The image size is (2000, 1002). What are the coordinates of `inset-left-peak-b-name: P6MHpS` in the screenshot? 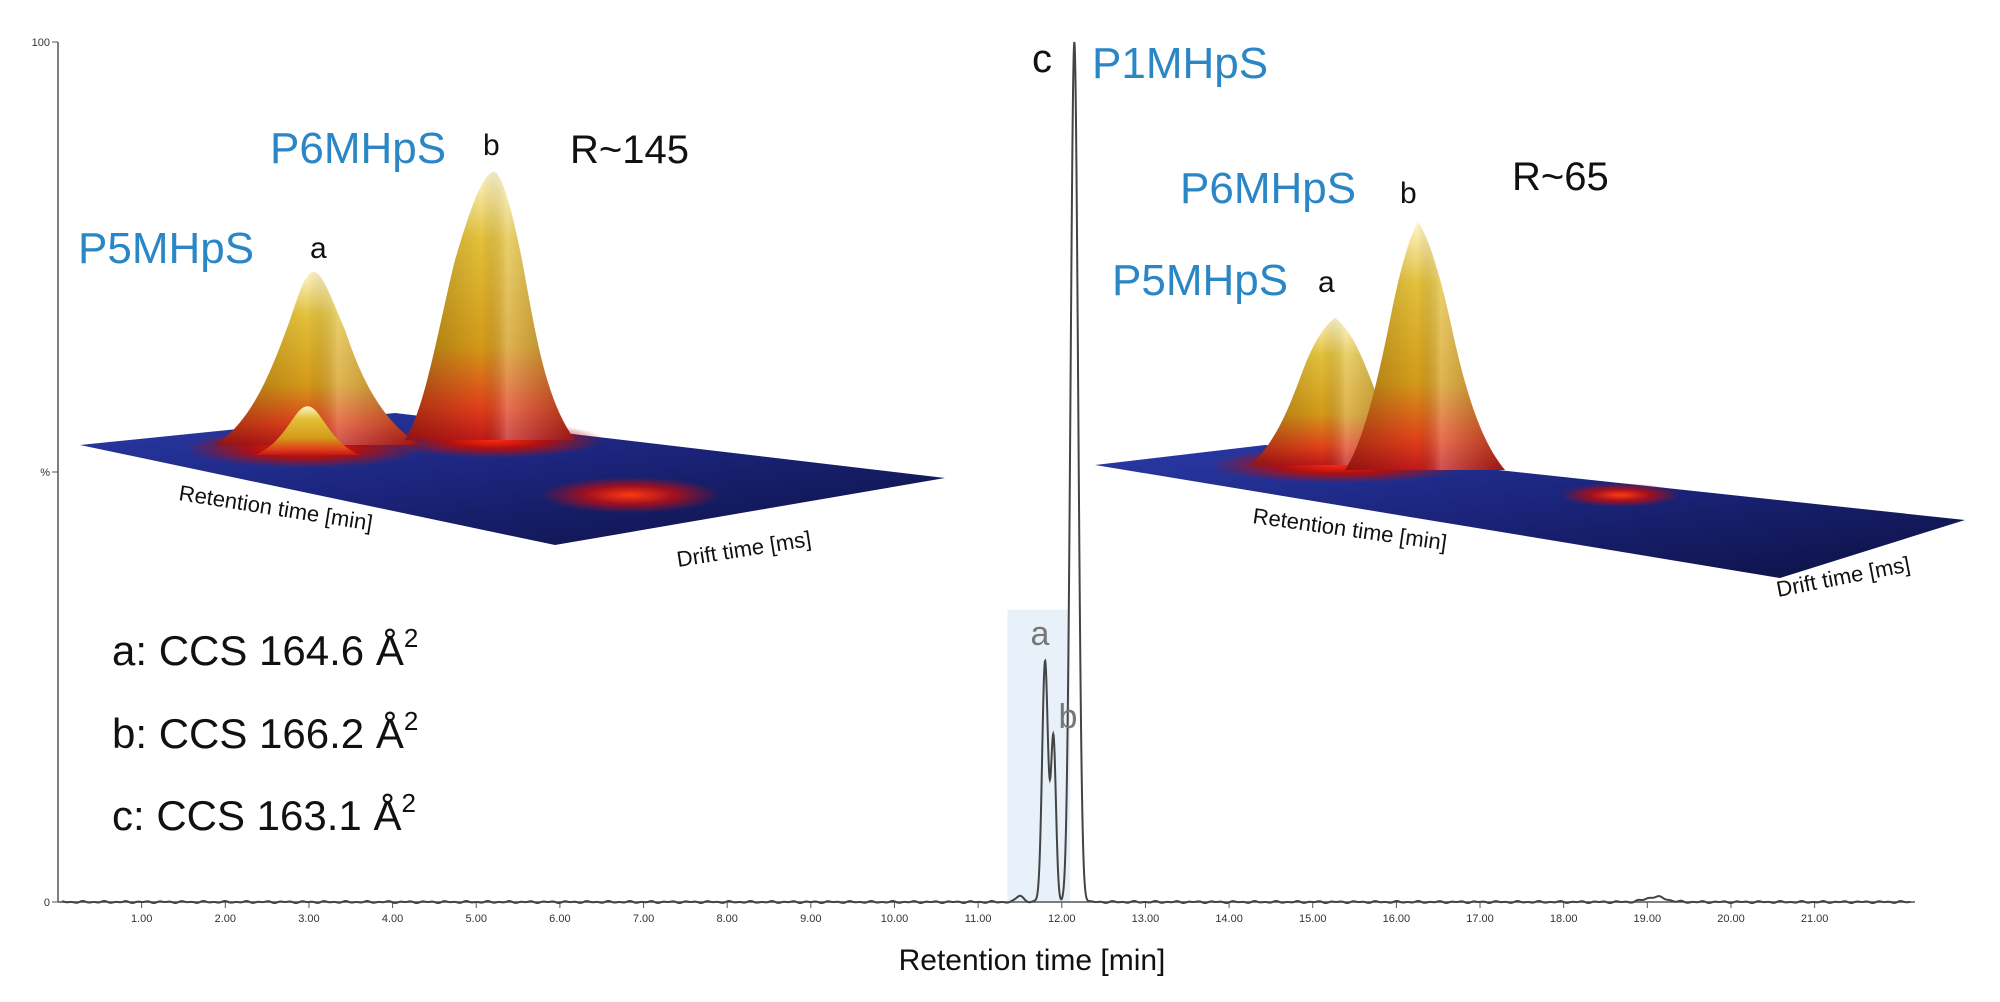 It's located at (358, 148).